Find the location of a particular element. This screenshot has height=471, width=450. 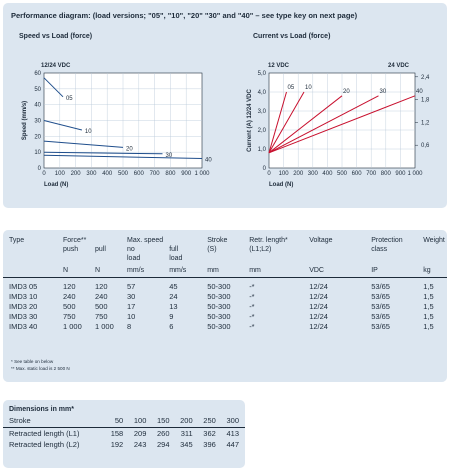

current-chart-subtitle-left: 12 VDC is located at coordinates (279, 66).